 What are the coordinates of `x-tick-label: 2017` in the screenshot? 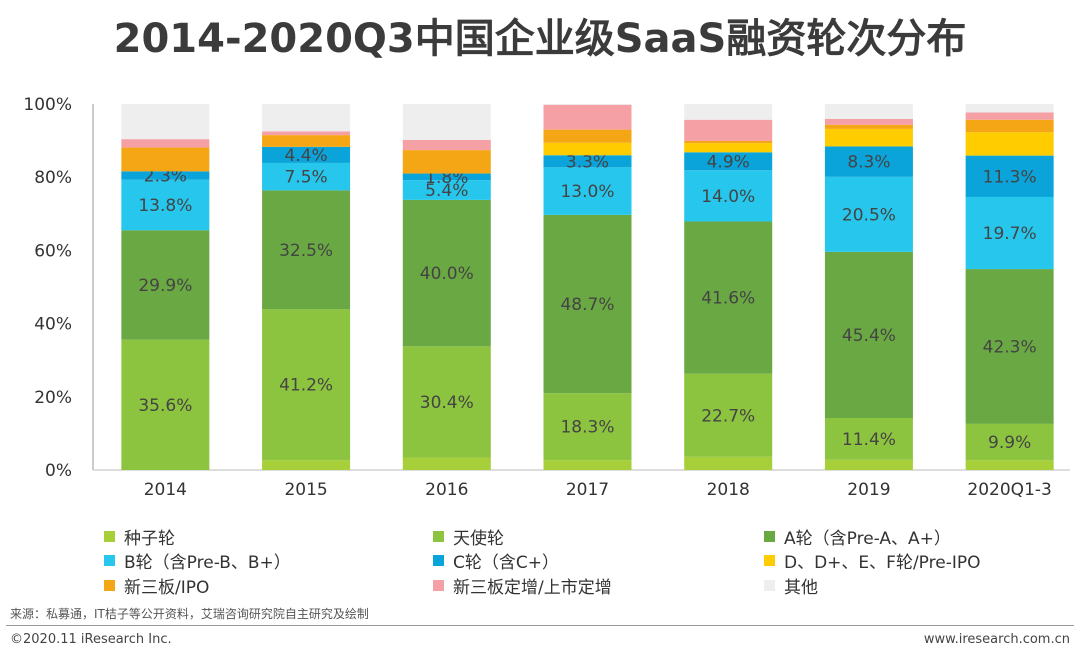 It's located at (587, 490).